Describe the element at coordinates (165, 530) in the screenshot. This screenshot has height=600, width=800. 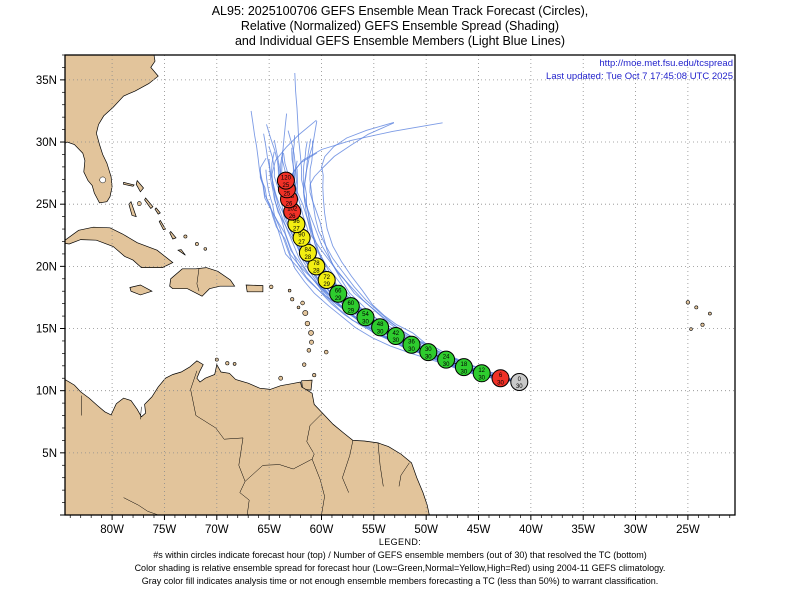
I see `lon-tick-label: 75W` at that location.